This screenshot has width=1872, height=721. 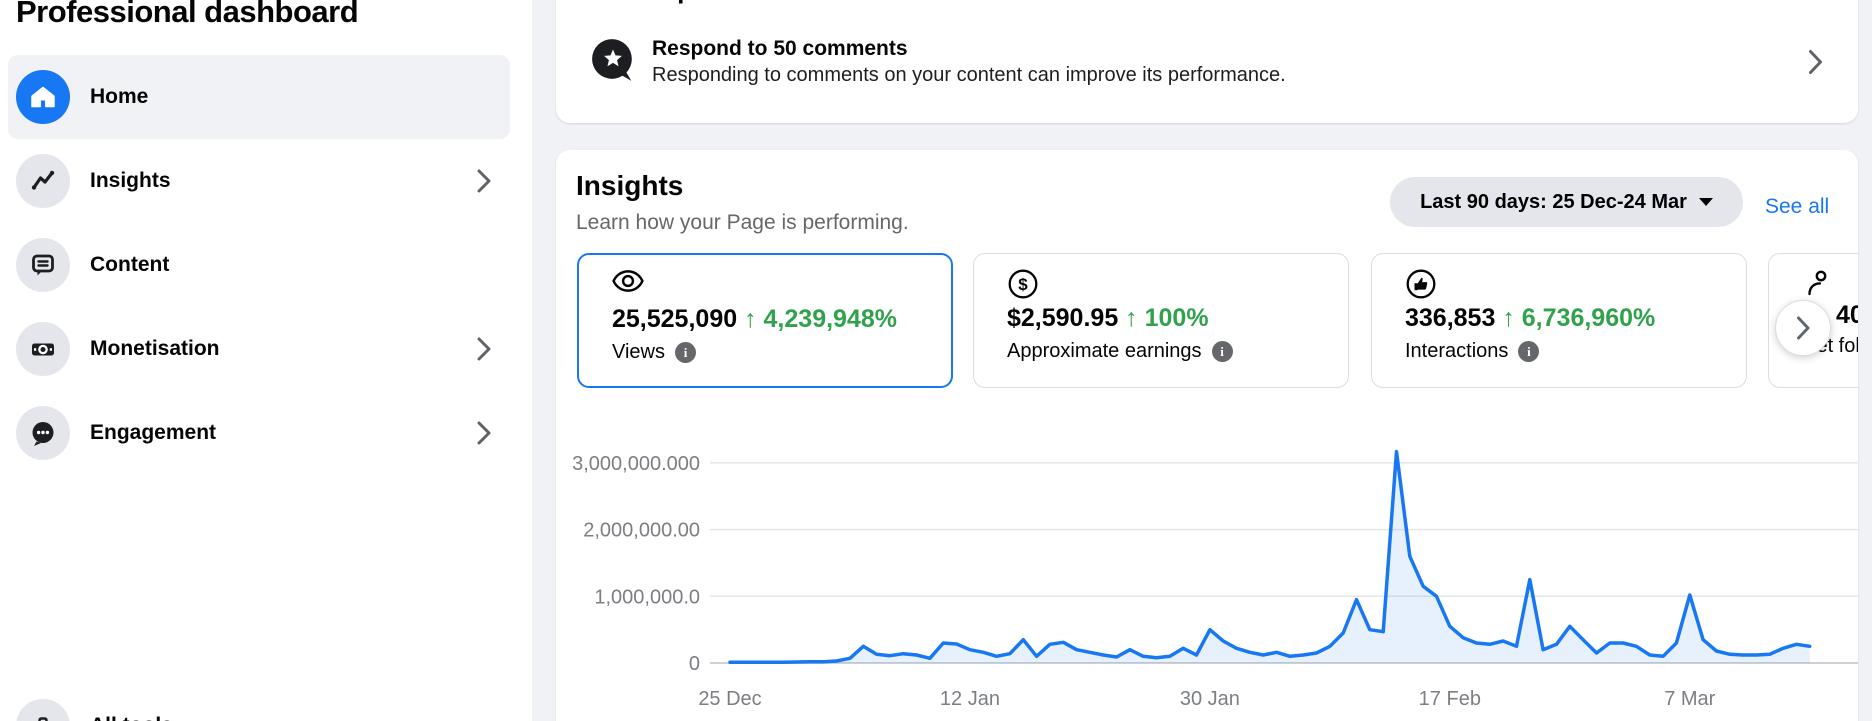 What do you see at coordinates (43, 265) in the screenshot?
I see `content-icon` at bounding box center [43, 265].